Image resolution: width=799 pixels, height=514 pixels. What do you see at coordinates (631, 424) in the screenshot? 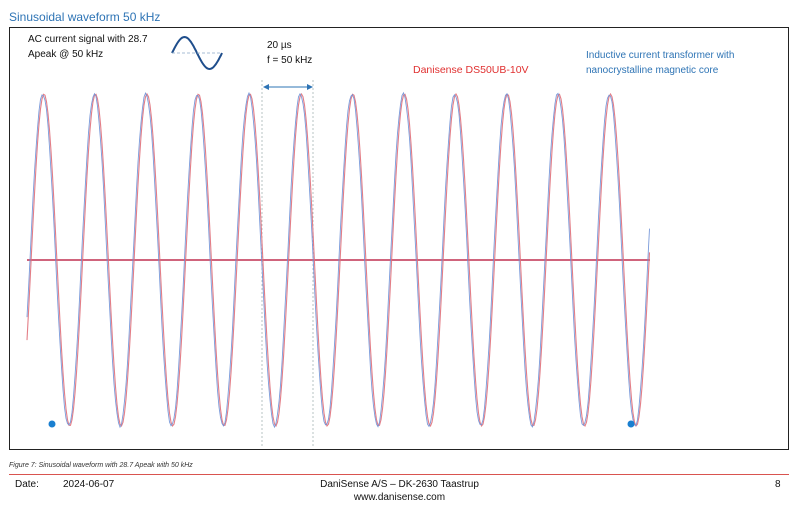
I see `marker-dot-right` at bounding box center [631, 424].